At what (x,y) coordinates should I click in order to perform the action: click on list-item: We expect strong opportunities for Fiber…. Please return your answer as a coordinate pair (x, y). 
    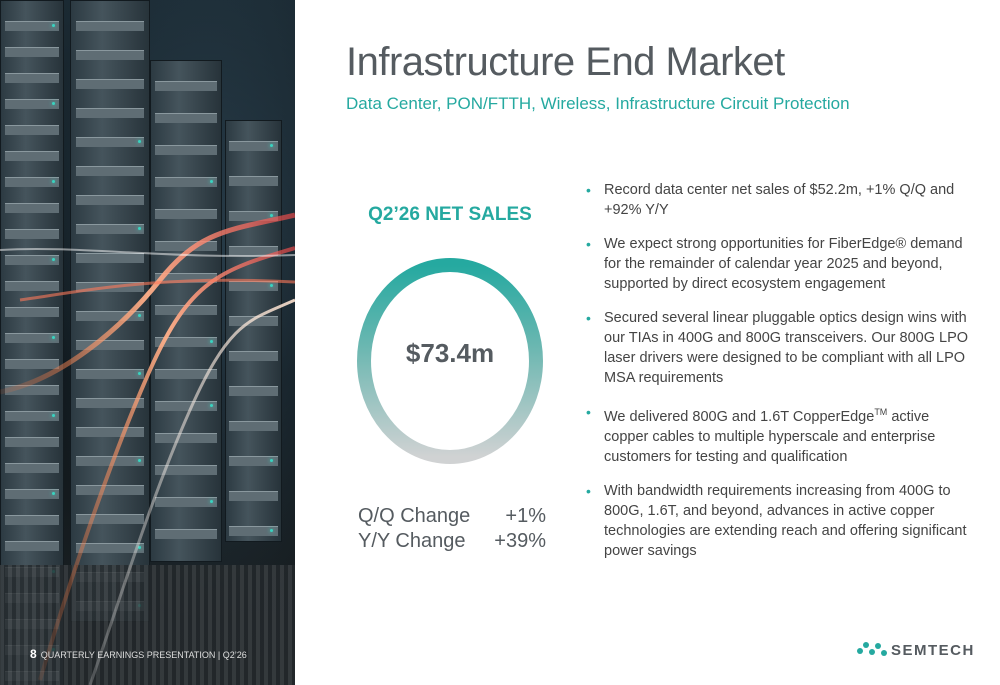
    Looking at the image, I should click on (778, 264).